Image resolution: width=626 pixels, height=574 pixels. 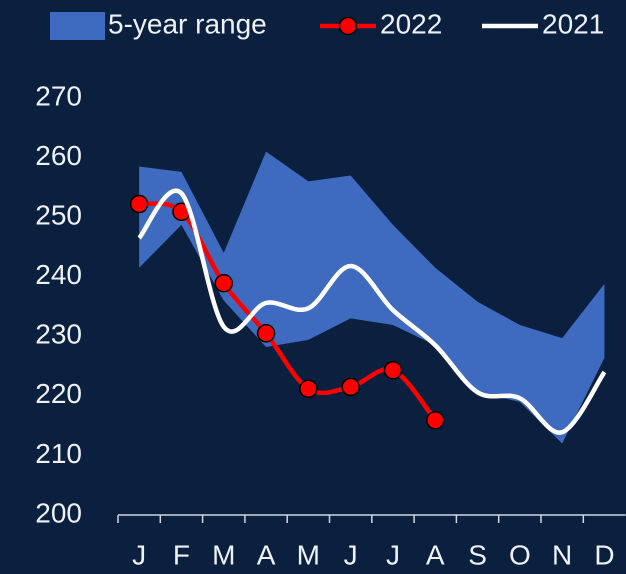 What do you see at coordinates (477, 554) in the screenshot?
I see `x-tick-label: S` at bounding box center [477, 554].